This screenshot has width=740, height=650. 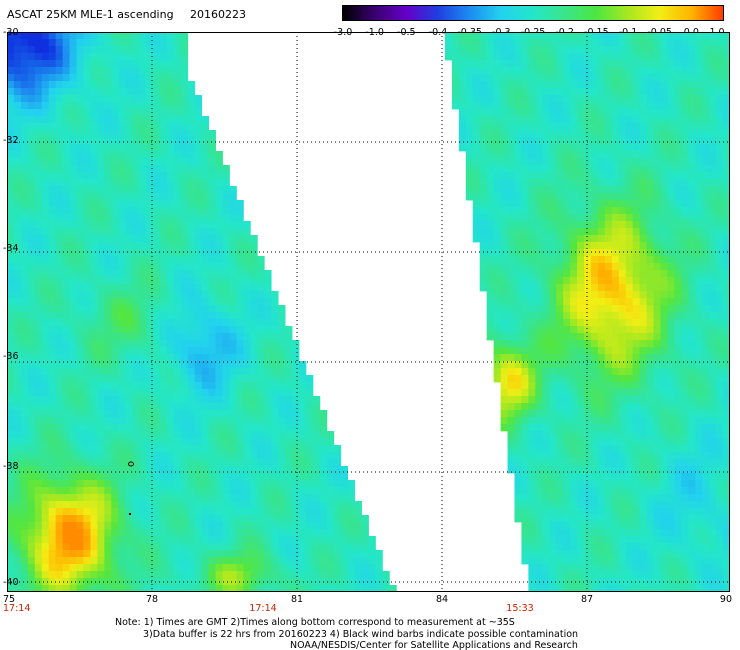 What do you see at coordinates (11, 582) in the screenshot?
I see `lat-tick-label: -40` at bounding box center [11, 582].